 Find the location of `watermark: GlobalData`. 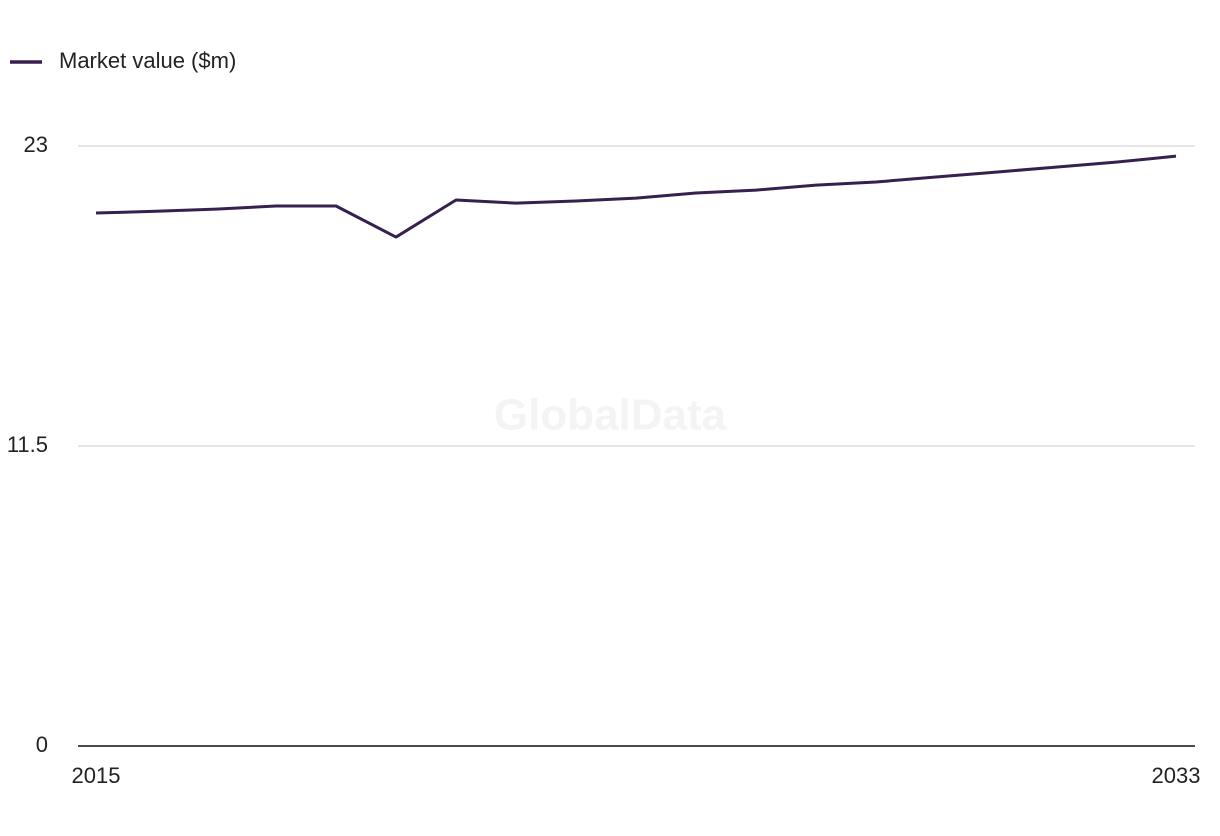

watermark: GlobalData is located at coordinates (610, 415).